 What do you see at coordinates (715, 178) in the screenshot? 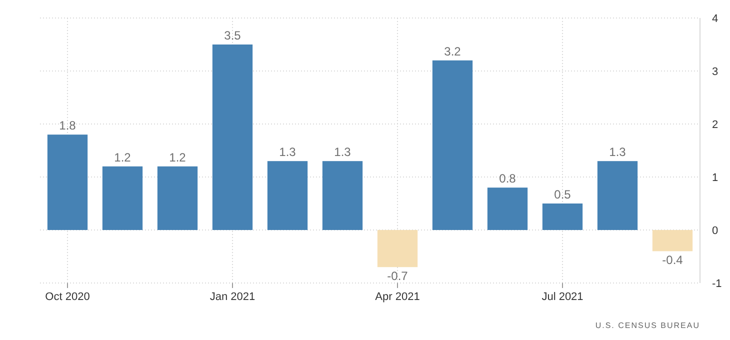
I see `y-tick-label: 1` at bounding box center [715, 178].